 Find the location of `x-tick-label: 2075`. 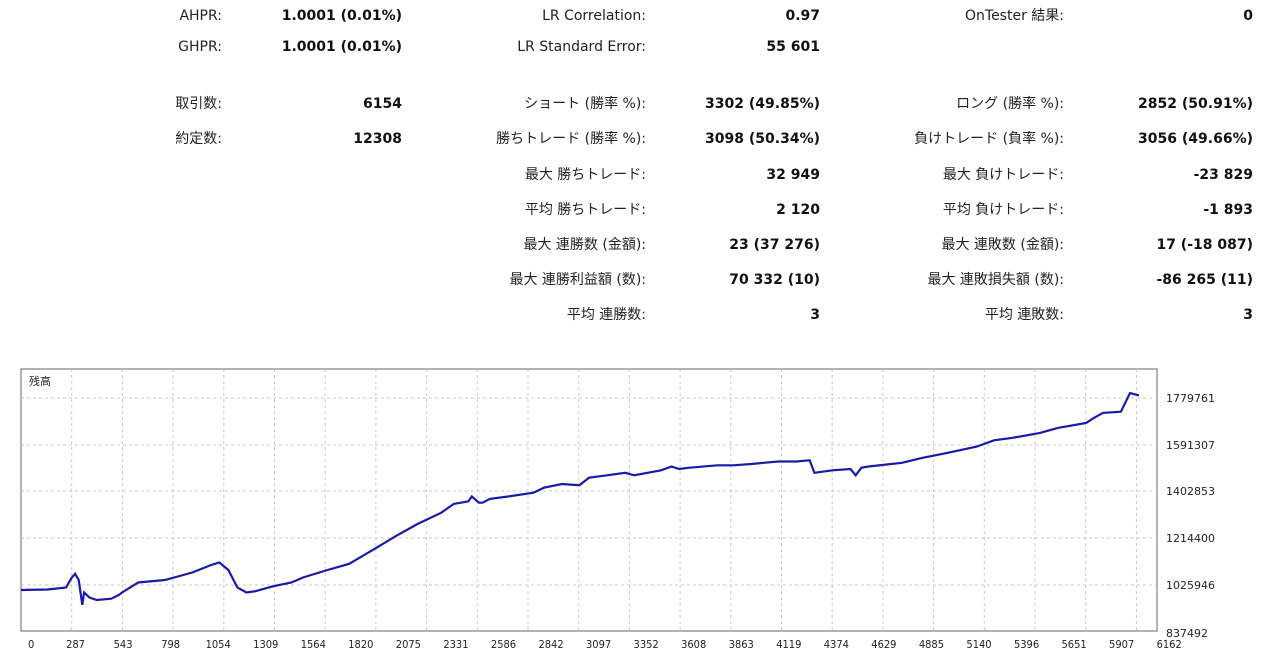

x-tick-label: 2075 is located at coordinates (408, 644).